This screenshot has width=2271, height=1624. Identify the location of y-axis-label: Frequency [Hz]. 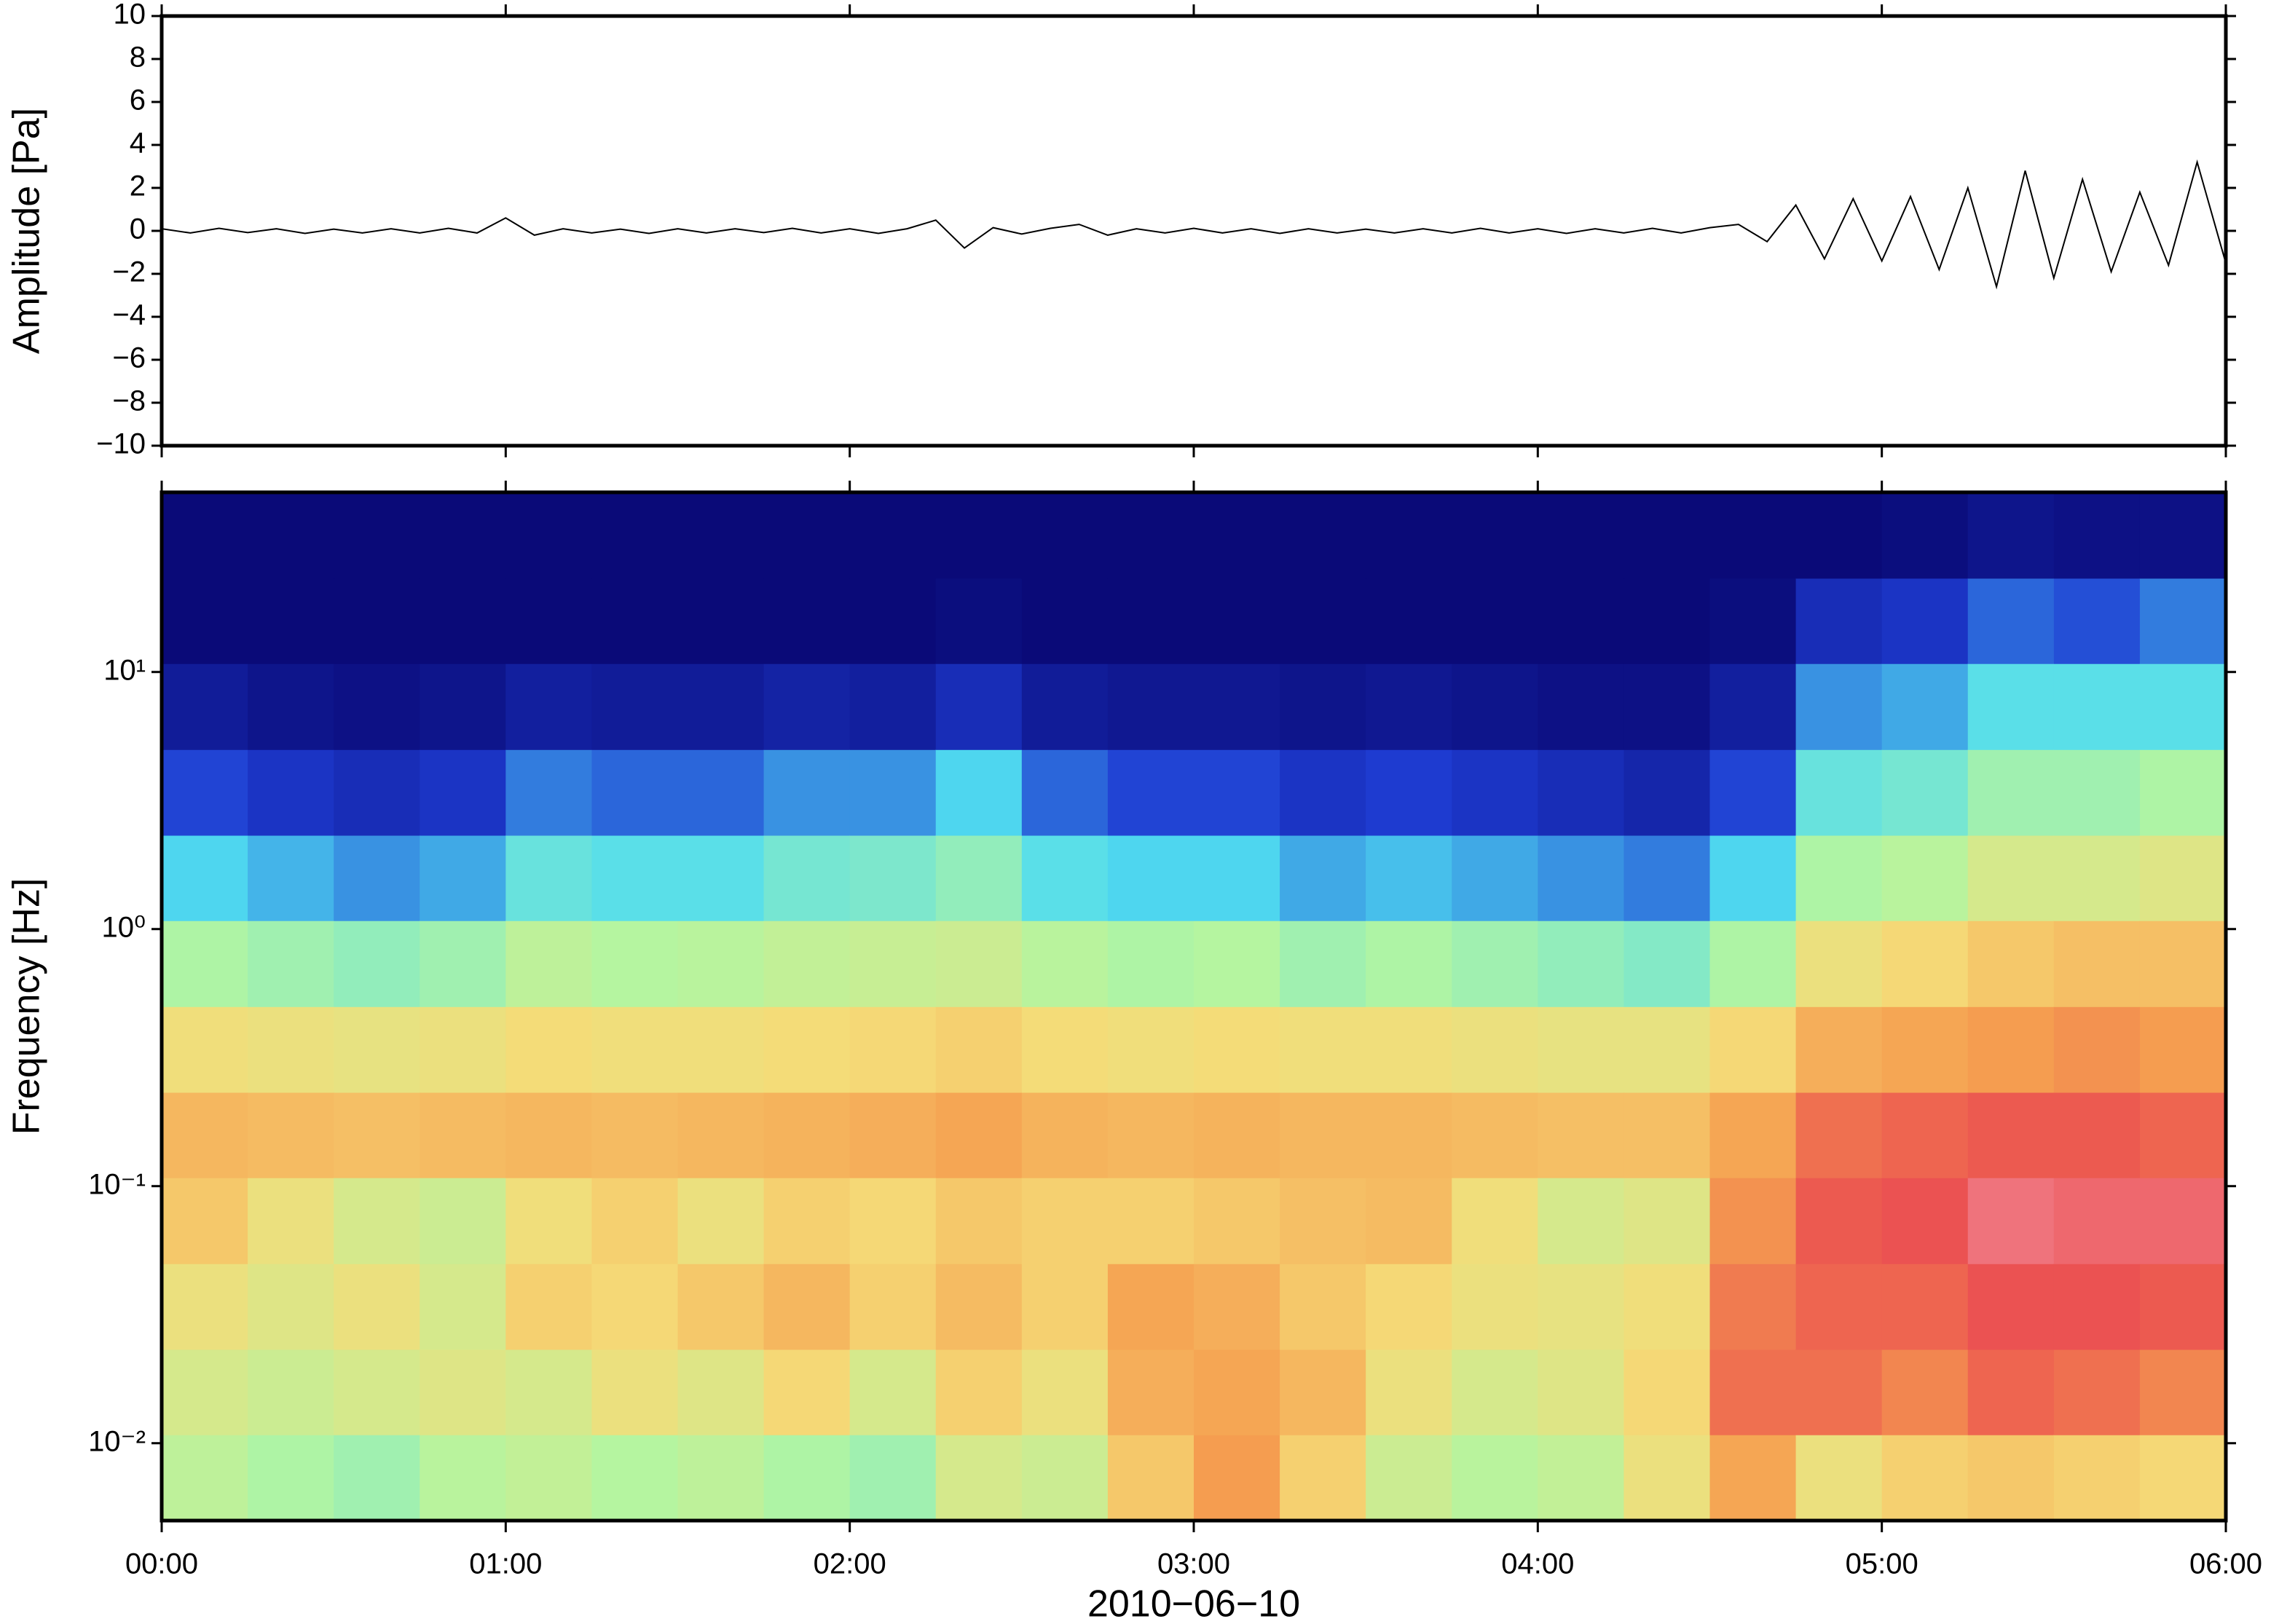
(27, 1006).